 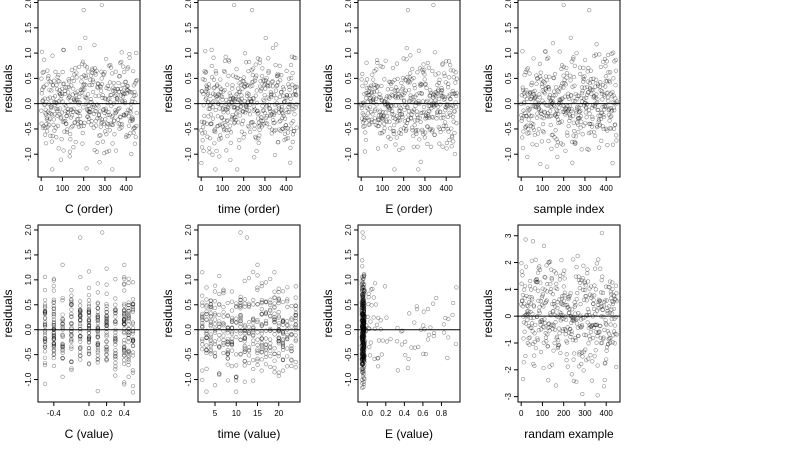 What do you see at coordinates (569, 314) in the screenshot?
I see `scatter-points` at bounding box center [569, 314].